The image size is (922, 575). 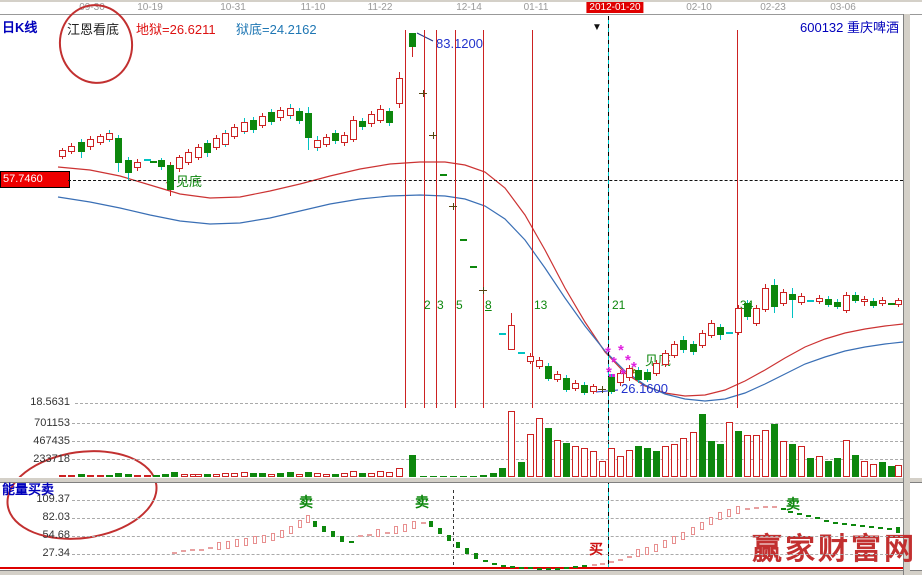 I want to click on date-tick: 11-10, so click(x=313, y=7).